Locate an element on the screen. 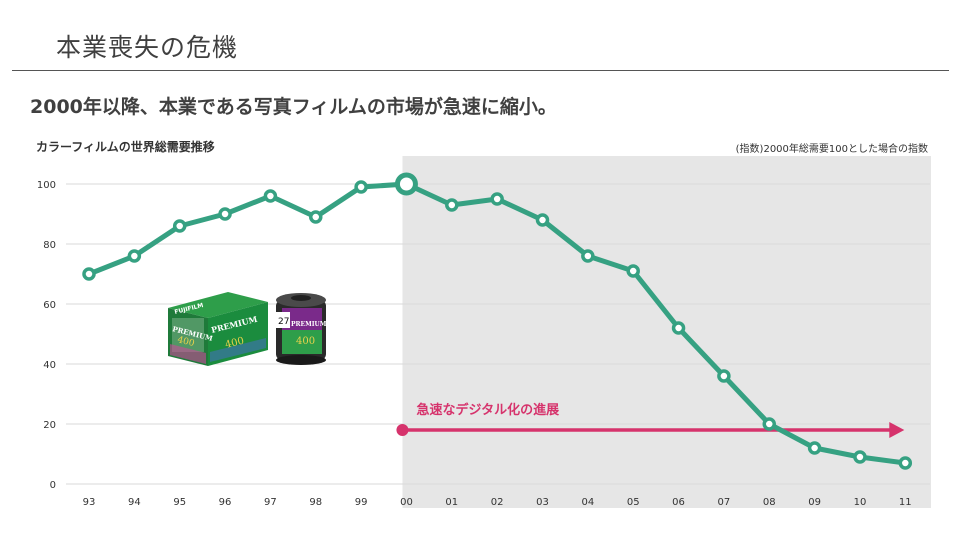 The width and height of the screenshot is (960, 540). y-tick-label: 20 is located at coordinates (49, 425).